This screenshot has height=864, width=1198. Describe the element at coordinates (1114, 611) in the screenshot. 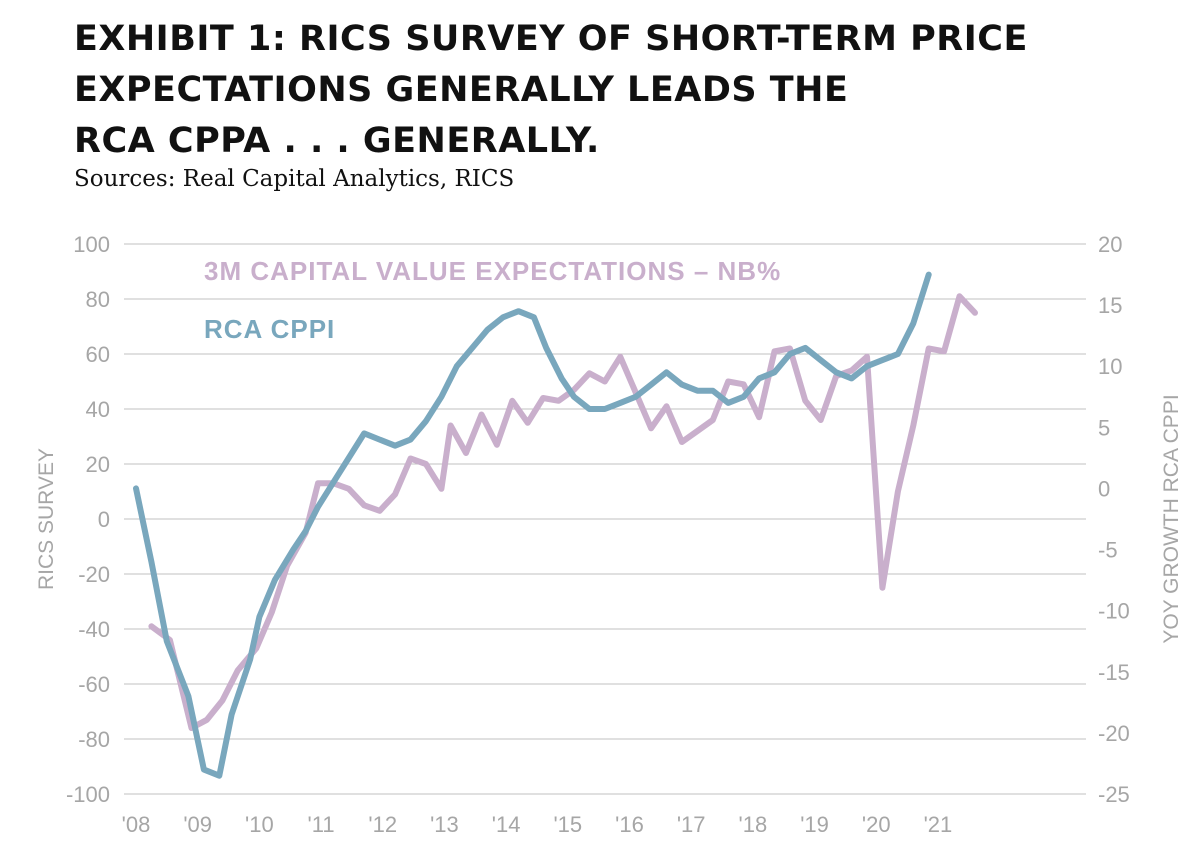

I see `y2-tick-label: -10` at that location.